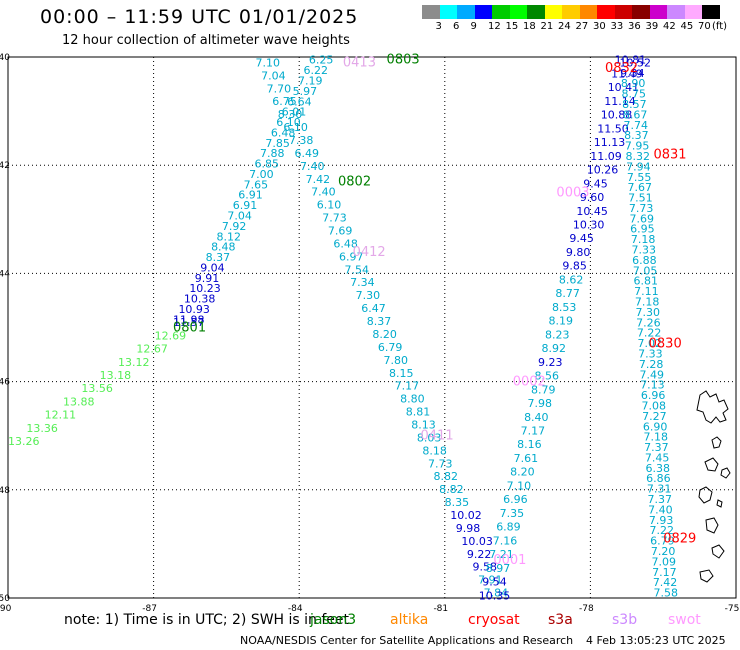 The image size is (740, 650). Describe the element at coordinates (295, 609) in the screenshot. I see `lon-tick-label: -84` at that location.